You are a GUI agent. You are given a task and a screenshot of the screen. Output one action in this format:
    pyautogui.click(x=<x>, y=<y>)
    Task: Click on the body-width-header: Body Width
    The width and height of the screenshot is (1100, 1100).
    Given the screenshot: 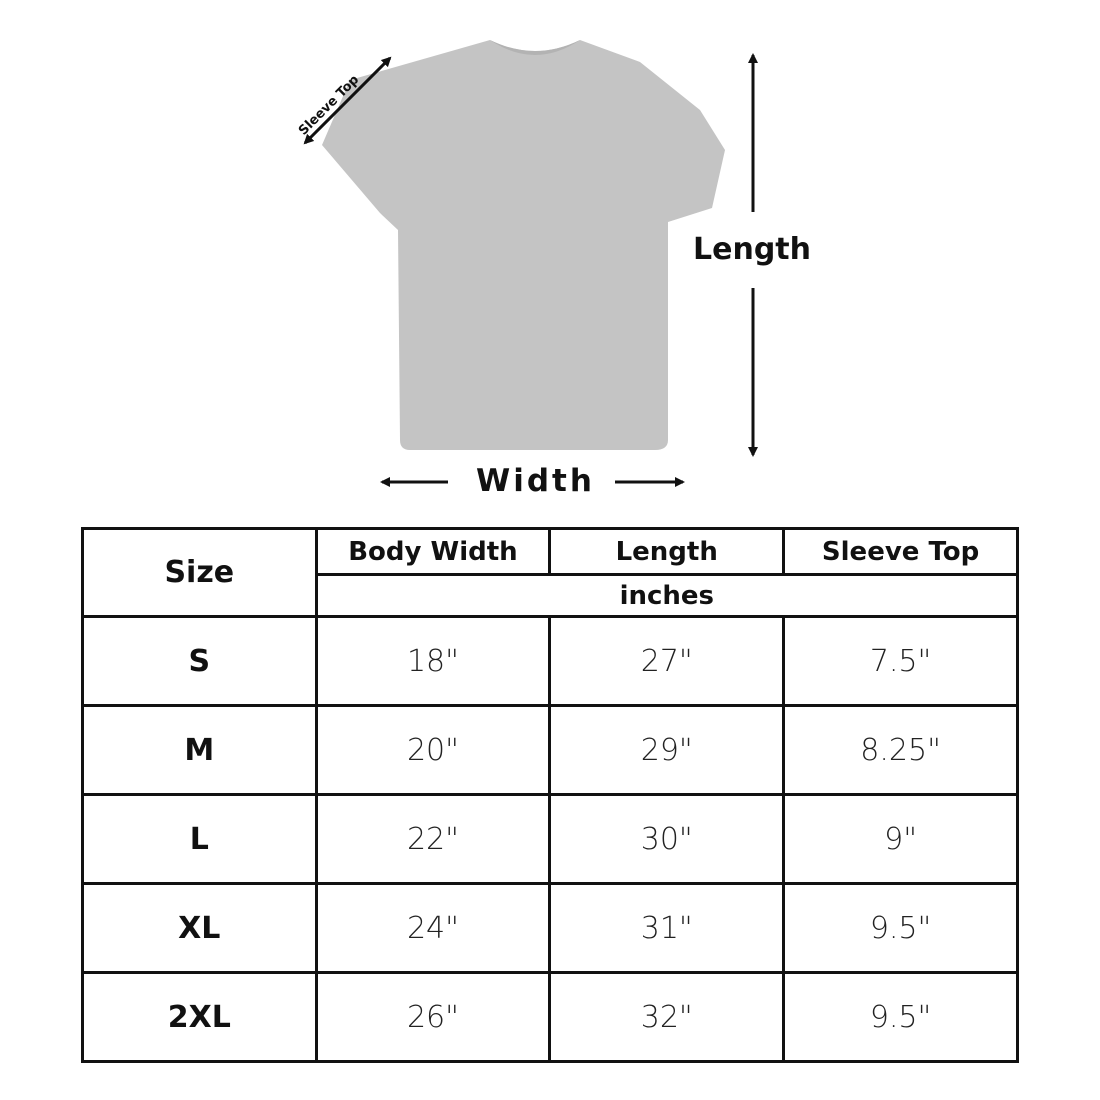 What is the action you would take?
    pyautogui.click(x=433, y=551)
    